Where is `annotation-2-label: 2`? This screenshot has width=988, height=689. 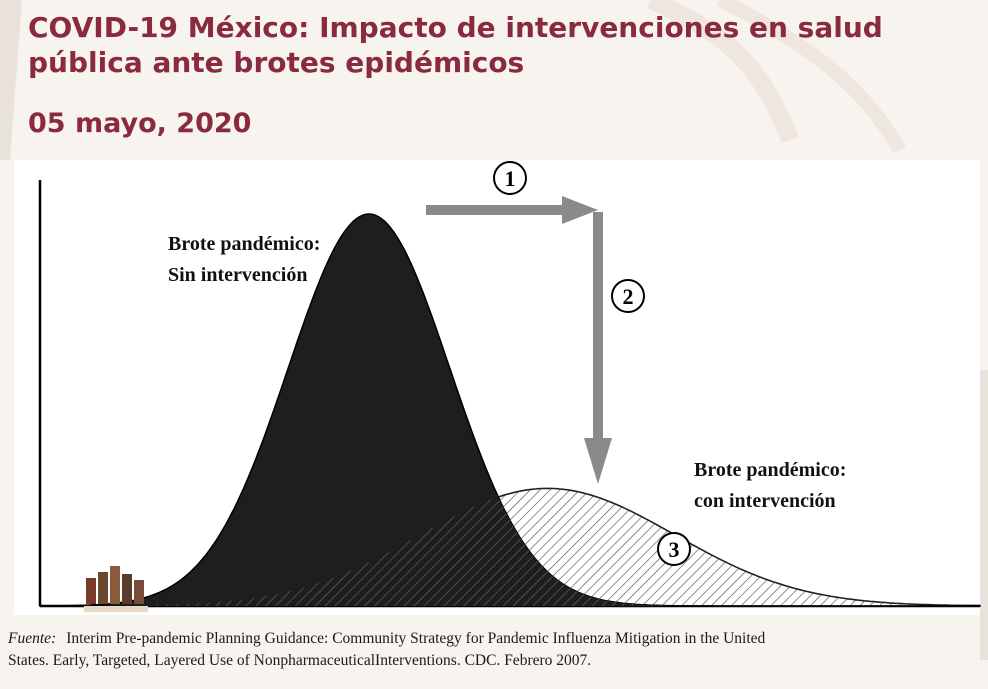
annotation-2-label: 2 is located at coordinates (628, 296).